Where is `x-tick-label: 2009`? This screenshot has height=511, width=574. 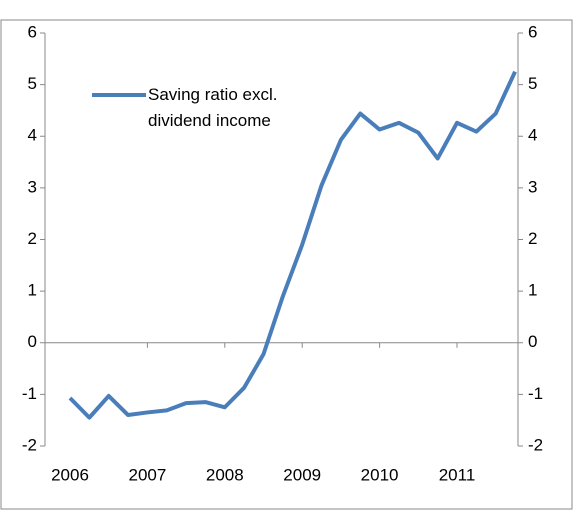 x-tick-label: 2009 is located at coordinates (302, 474).